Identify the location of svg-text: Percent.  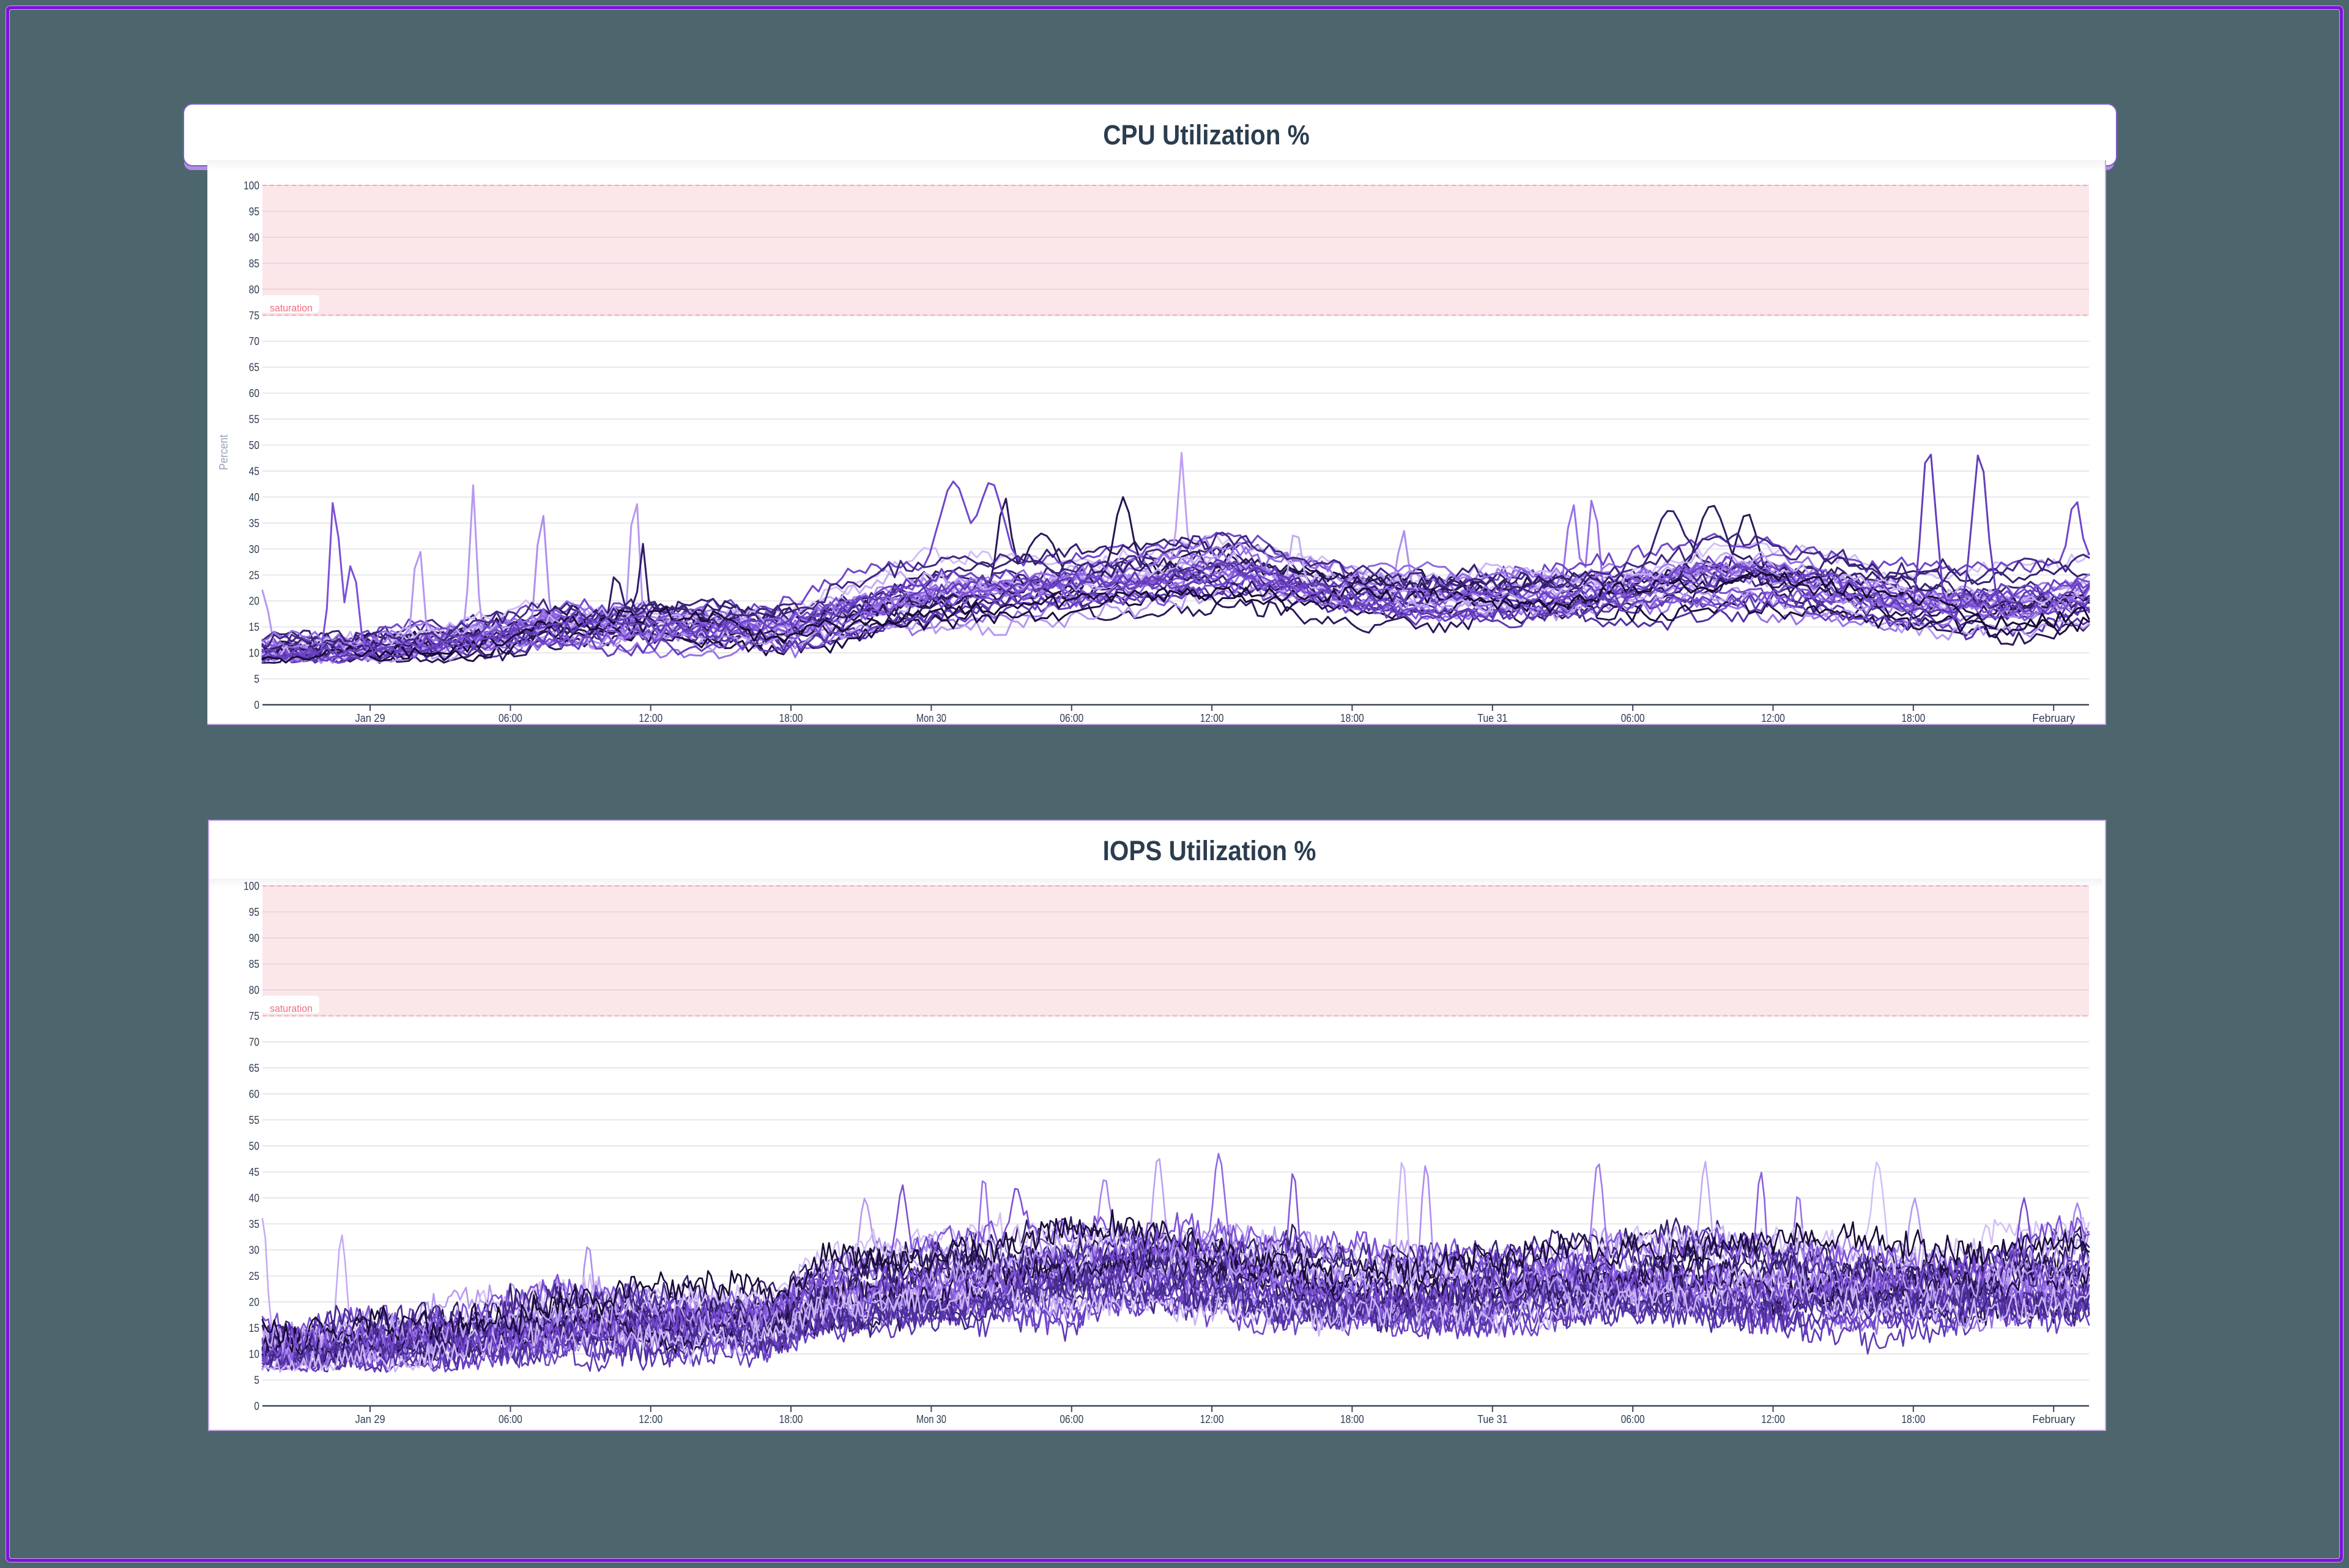
(225, 452).